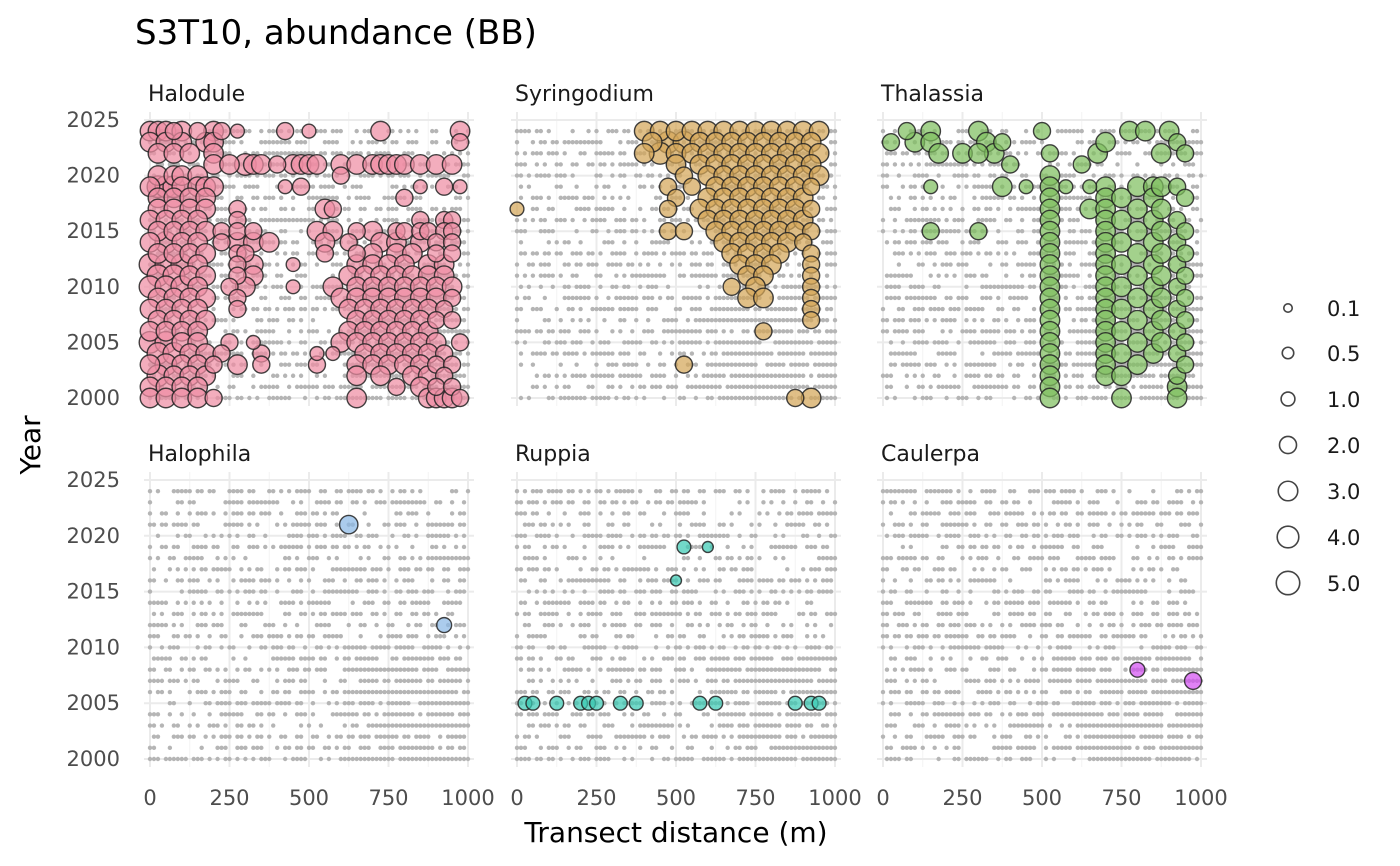  What do you see at coordinates (675, 245) in the screenshot?
I see `panel-syringodium: Syringodium` at bounding box center [675, 245].